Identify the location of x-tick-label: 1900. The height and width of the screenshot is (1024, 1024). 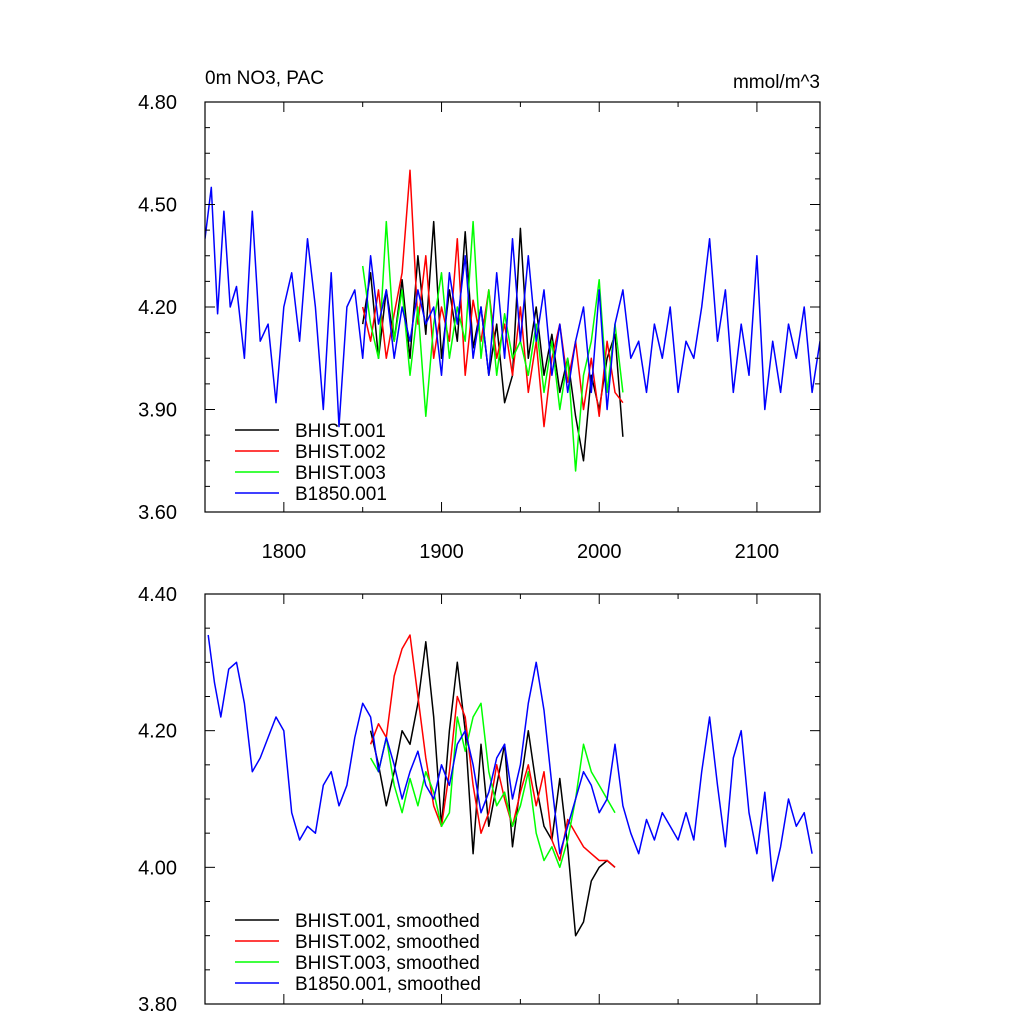
(441, 552).